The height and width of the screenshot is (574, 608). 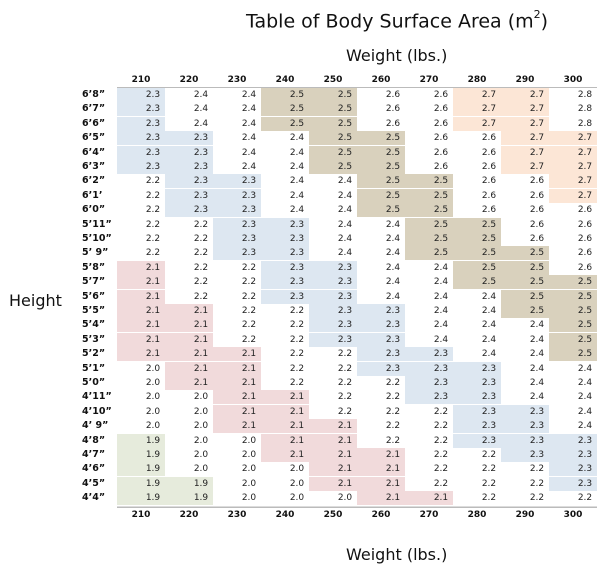 What do you see at coordinates (390, 21) in the screenshot?
I see `chart-title-text: Table of Body Surface Area (m` at bounding box center [390, 21].